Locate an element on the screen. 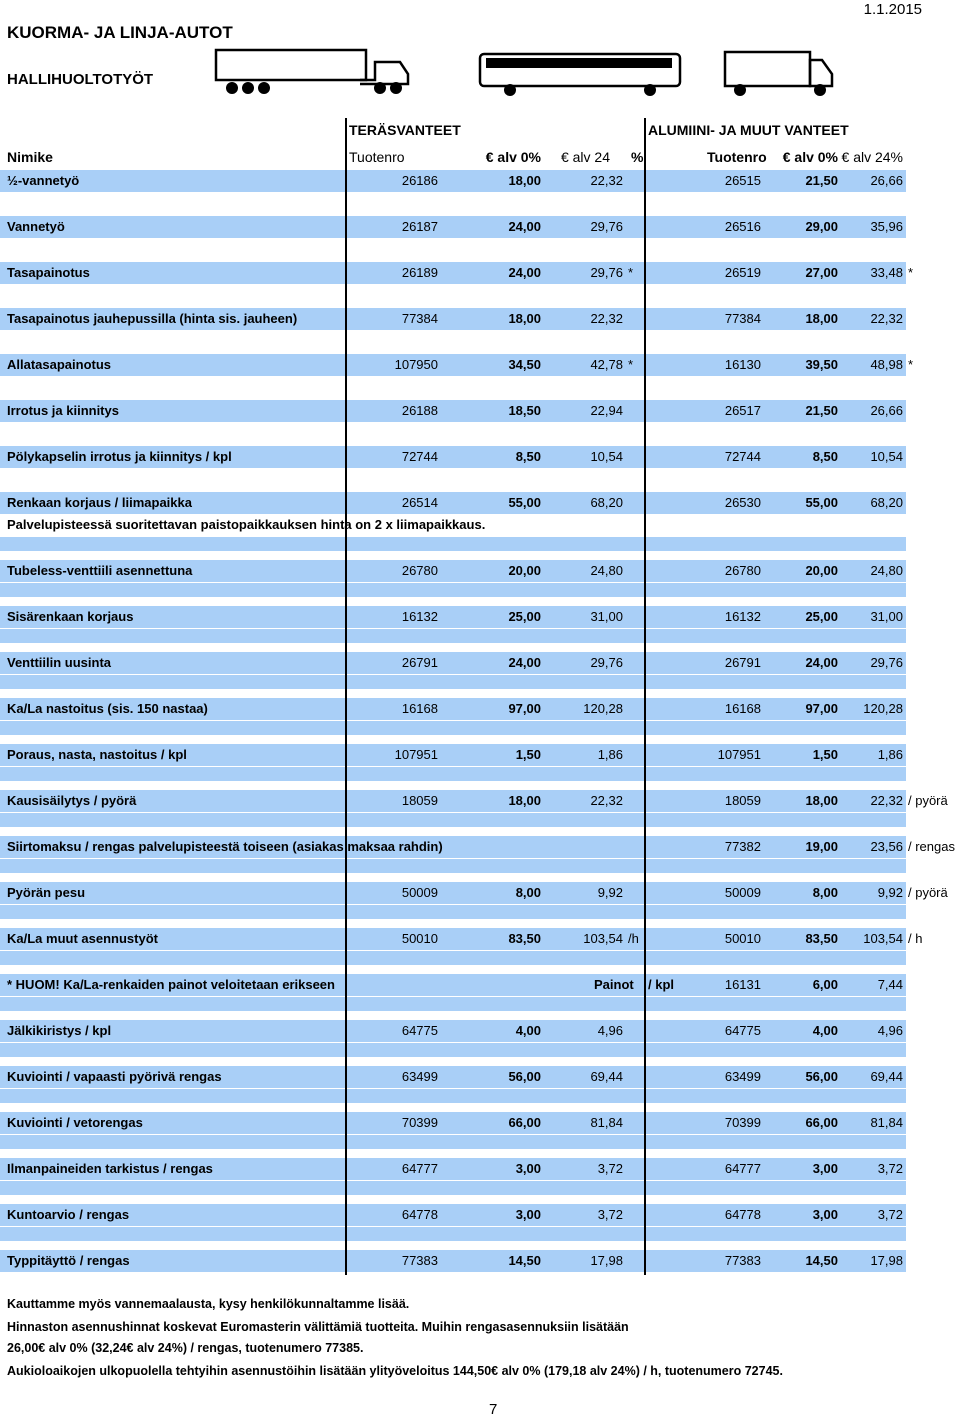 This screenshot has height=1418, width=960. product-number: 70399 is located at coordinates (742, 1122).